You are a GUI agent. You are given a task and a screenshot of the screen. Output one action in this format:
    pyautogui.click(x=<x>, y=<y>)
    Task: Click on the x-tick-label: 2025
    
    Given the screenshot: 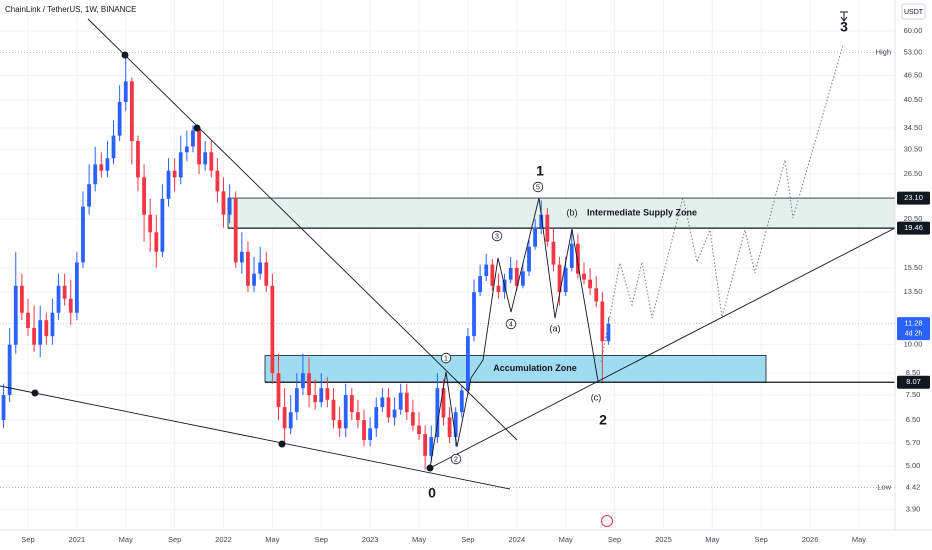 What is the action you would take?
    pyautogui.click(x=663, y=539)
    